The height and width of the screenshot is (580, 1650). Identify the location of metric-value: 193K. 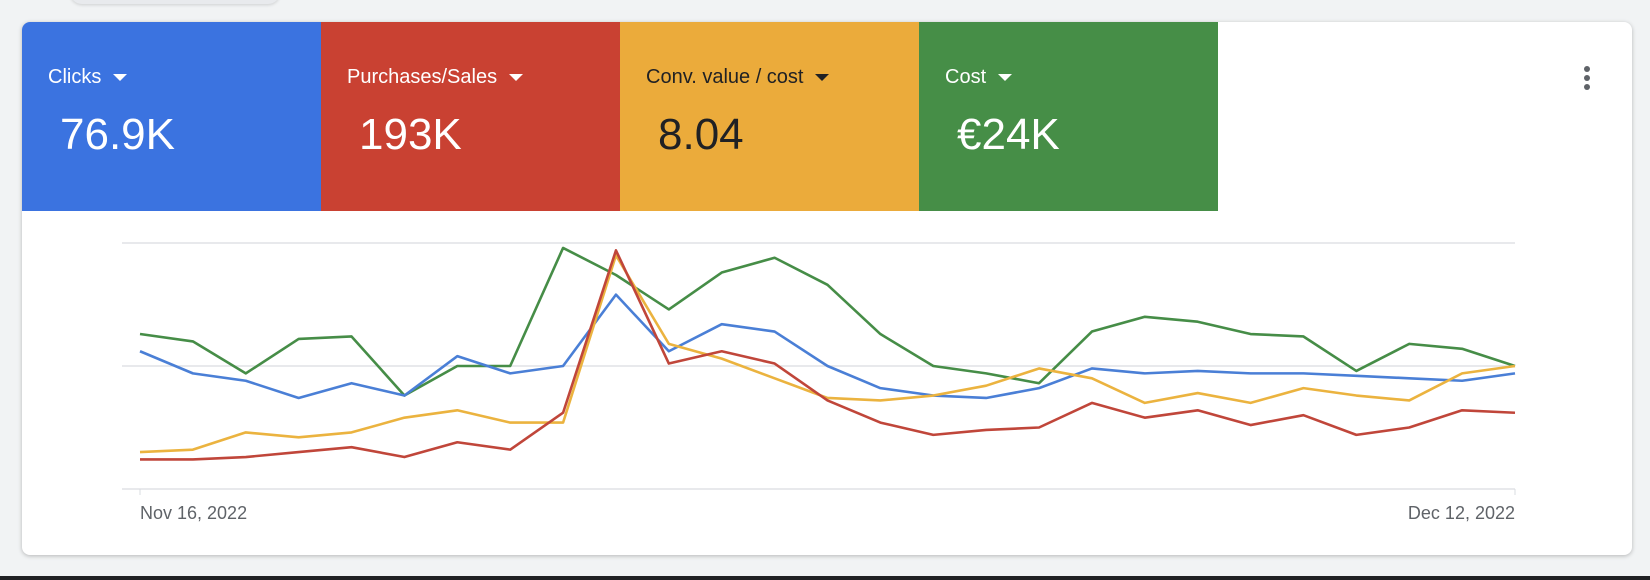
(410, 134).